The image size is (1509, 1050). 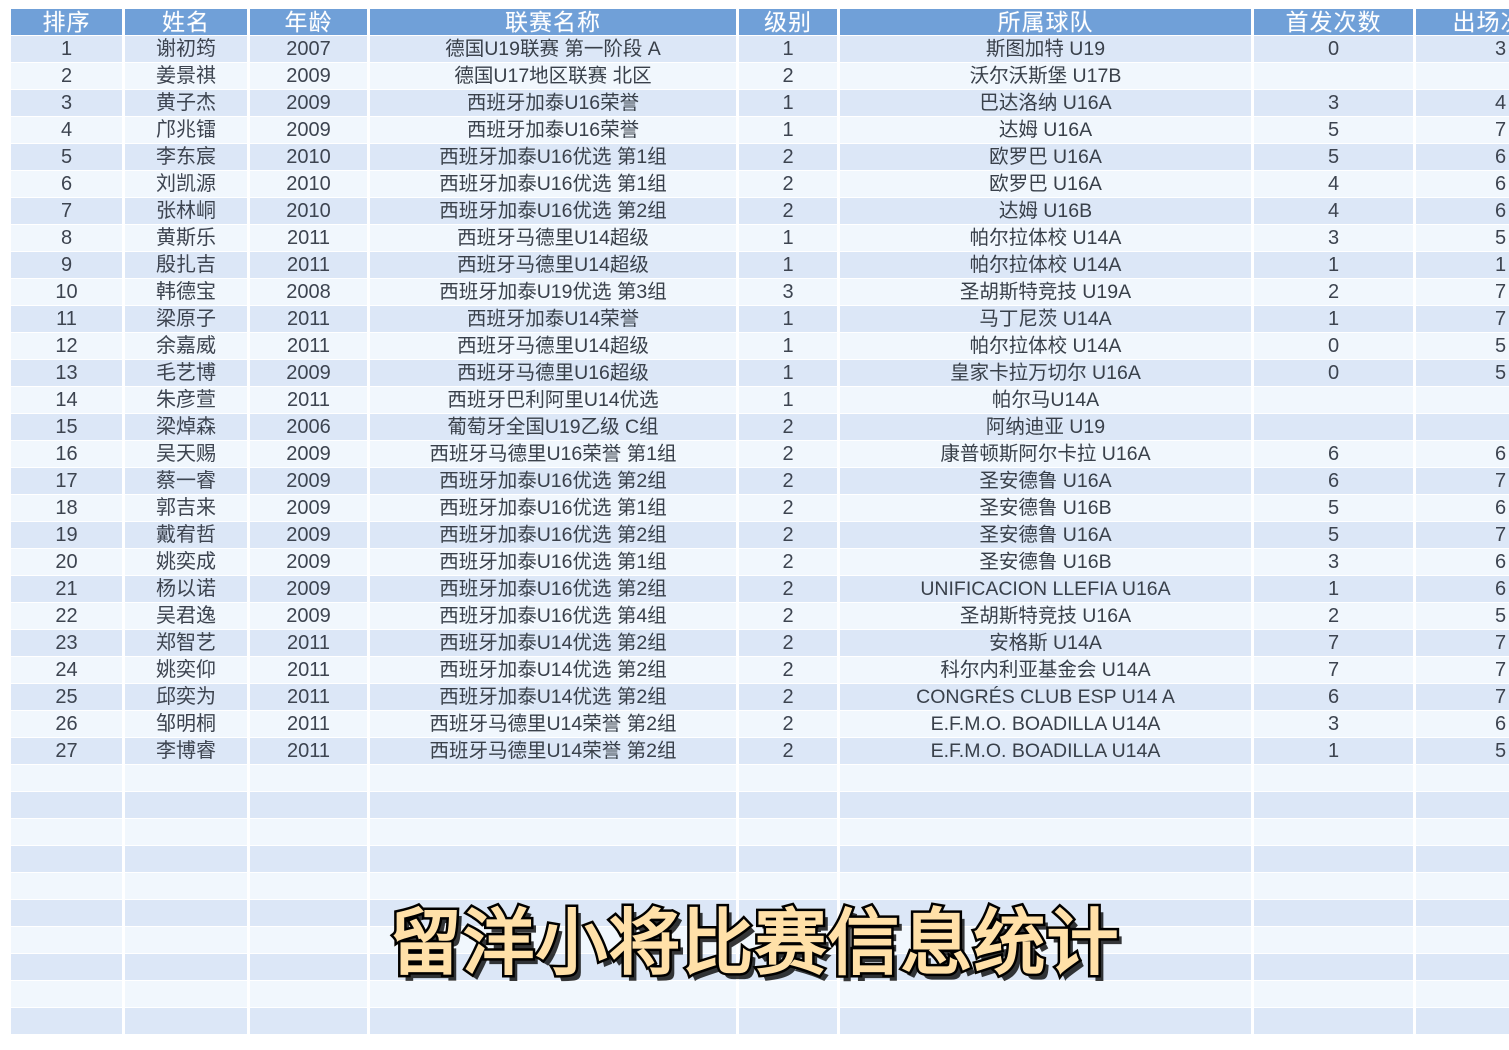 What do you see at coordinates (760, 49) in the screenshot?
I see `table-row: 1 谢初筠 2007 德国U19联赛 第一阶段 A 1 斯图加特 U19 0 3` at bounding box center [760, 49].